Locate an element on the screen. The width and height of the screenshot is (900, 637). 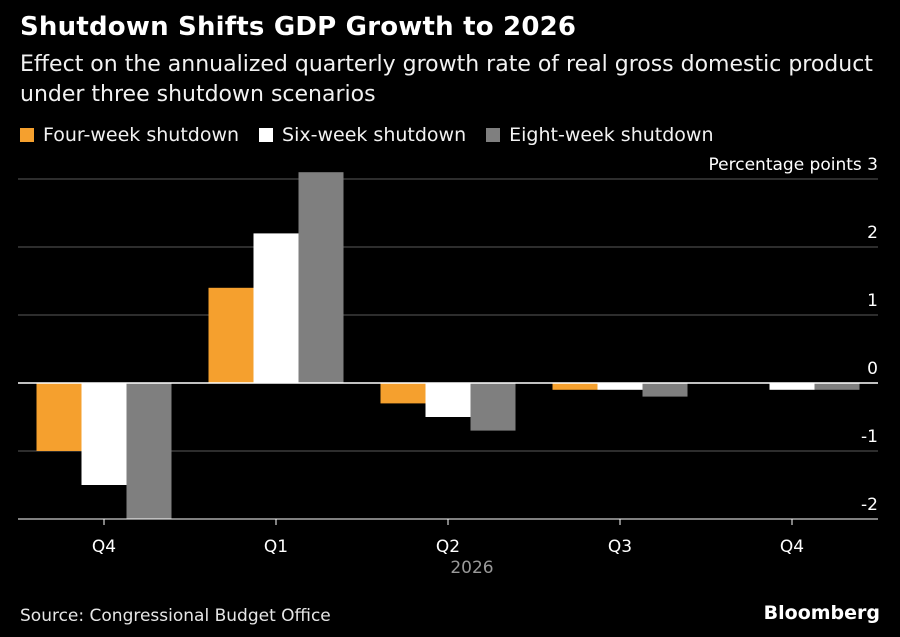
x-tick-label: Q2 is located at coordinates (448, 547).